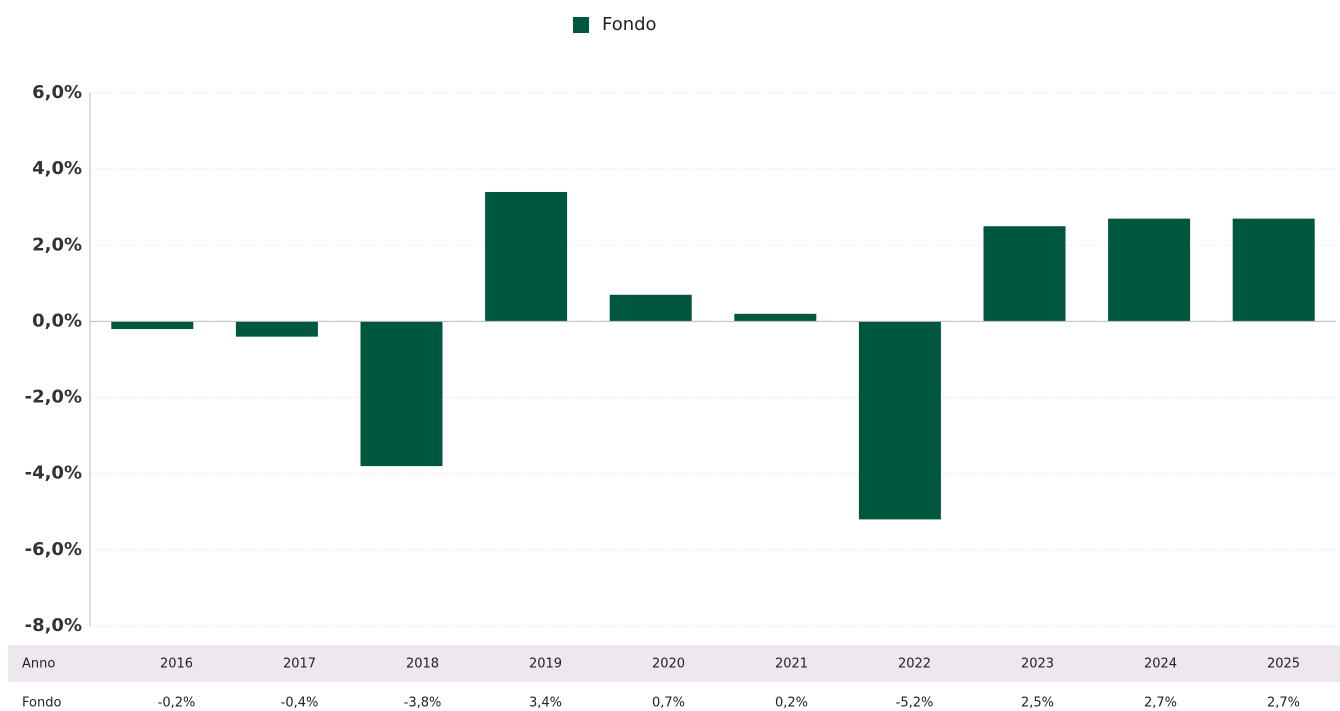 The image size is (1340, 711). Describe the element at coordinates (57, 320) in the screenshot. I see `y-tick-label: 0,0%` at that location.